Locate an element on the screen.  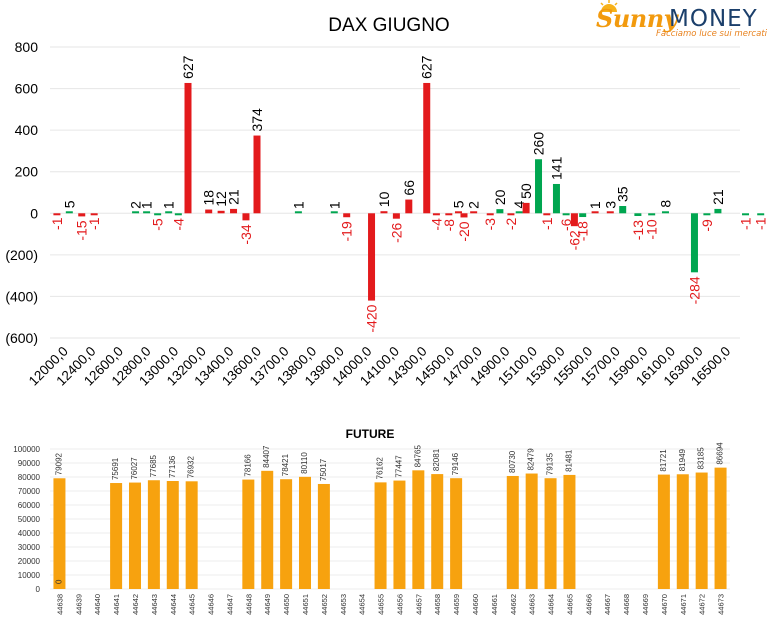
y-tick-label: 20000 is located at coordinates (29, 561).